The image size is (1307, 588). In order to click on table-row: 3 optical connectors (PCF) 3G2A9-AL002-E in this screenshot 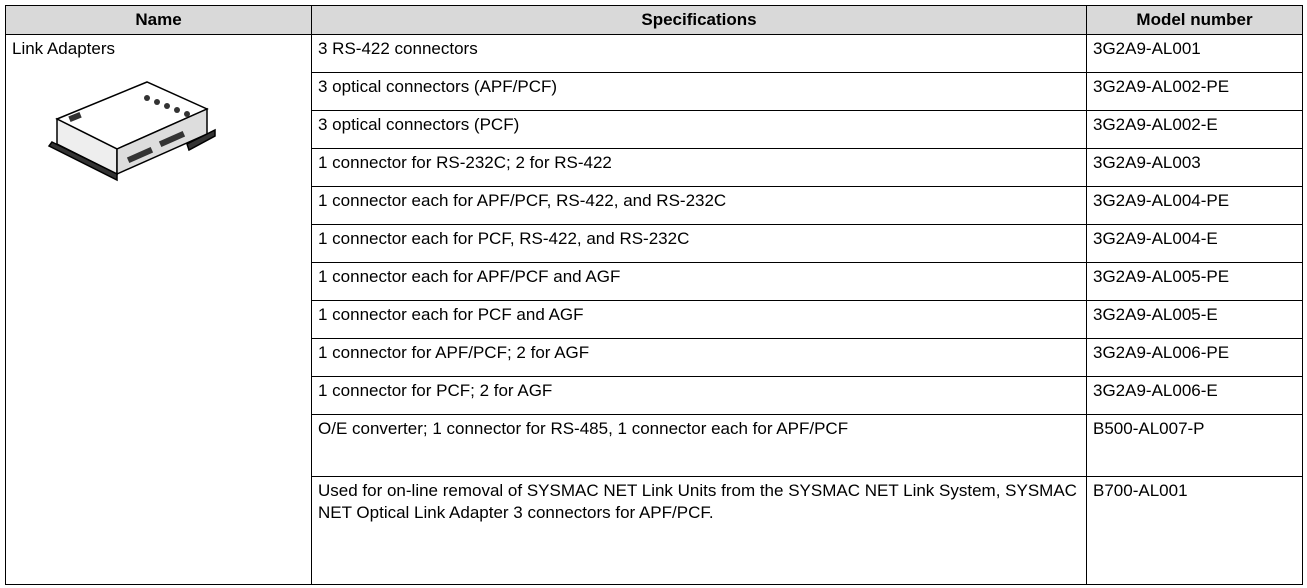, I will do `click(654, 129)`.